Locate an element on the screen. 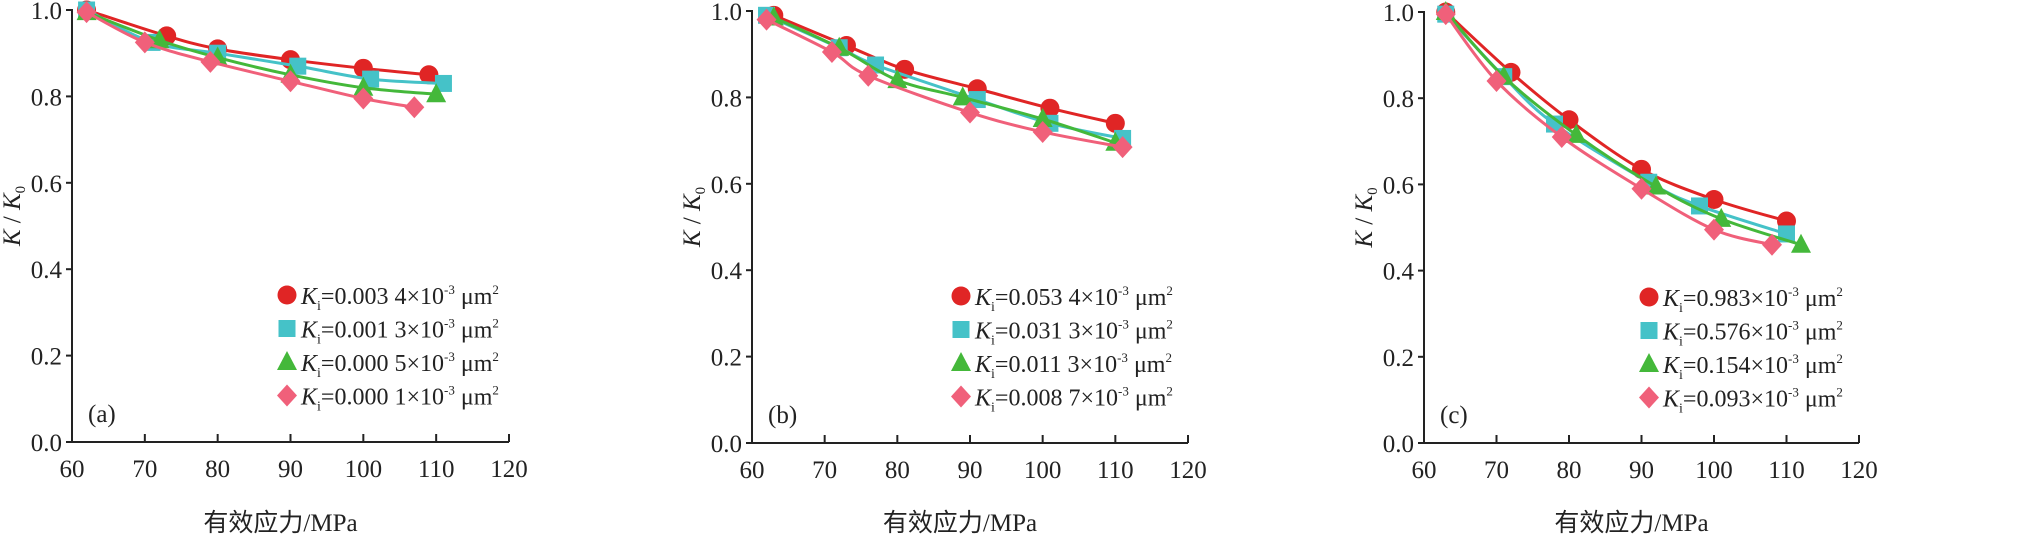 This screenshot has height=556, width=2026. x-axis-label: 有效应力/MPa is located at coordinates (1631, 523).